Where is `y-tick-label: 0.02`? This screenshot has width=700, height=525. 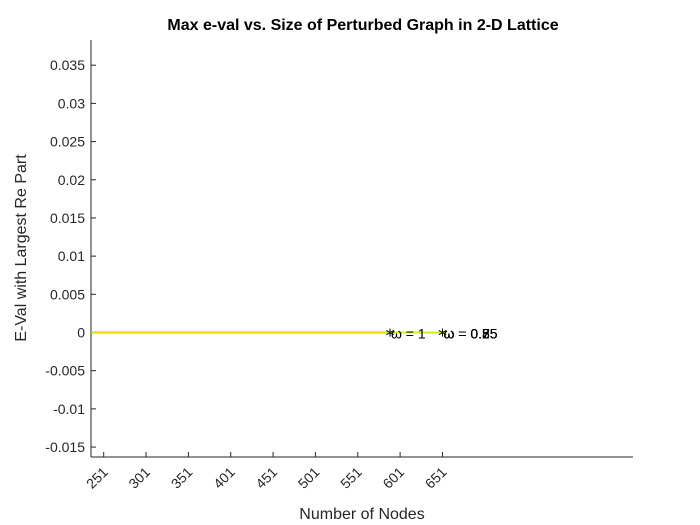
y-tick-label: 0.02 is located at coordinates (71, 180).